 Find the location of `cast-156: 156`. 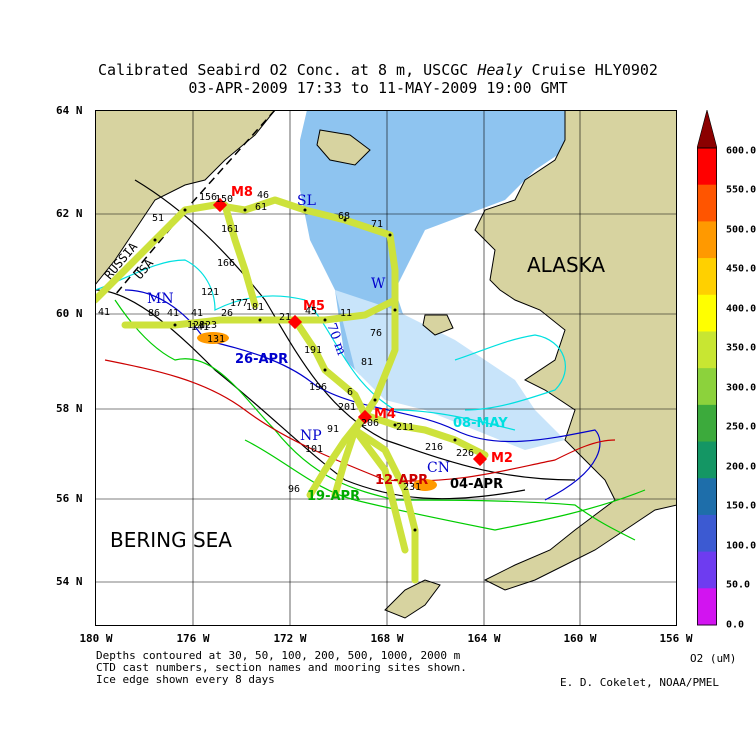

cast-156: 156 is located at coordinates (208, 197).